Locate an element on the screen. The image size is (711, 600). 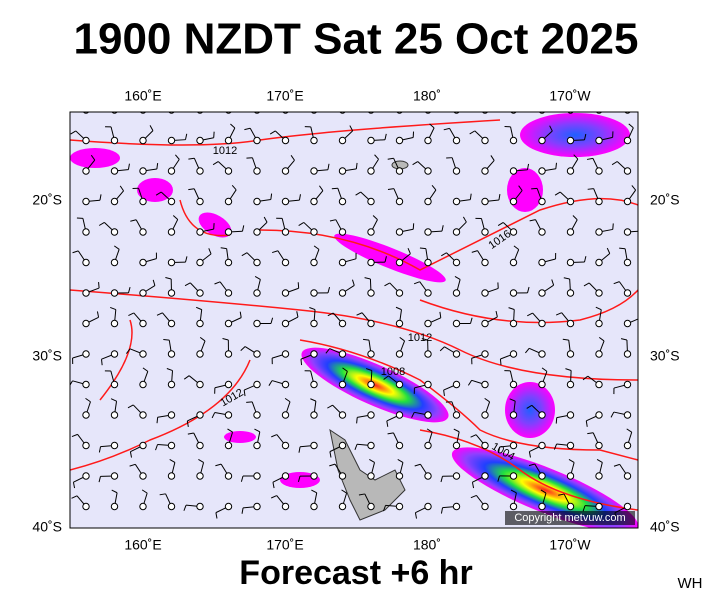
lon-label: 170˚W is located at coordinates (570, 545).